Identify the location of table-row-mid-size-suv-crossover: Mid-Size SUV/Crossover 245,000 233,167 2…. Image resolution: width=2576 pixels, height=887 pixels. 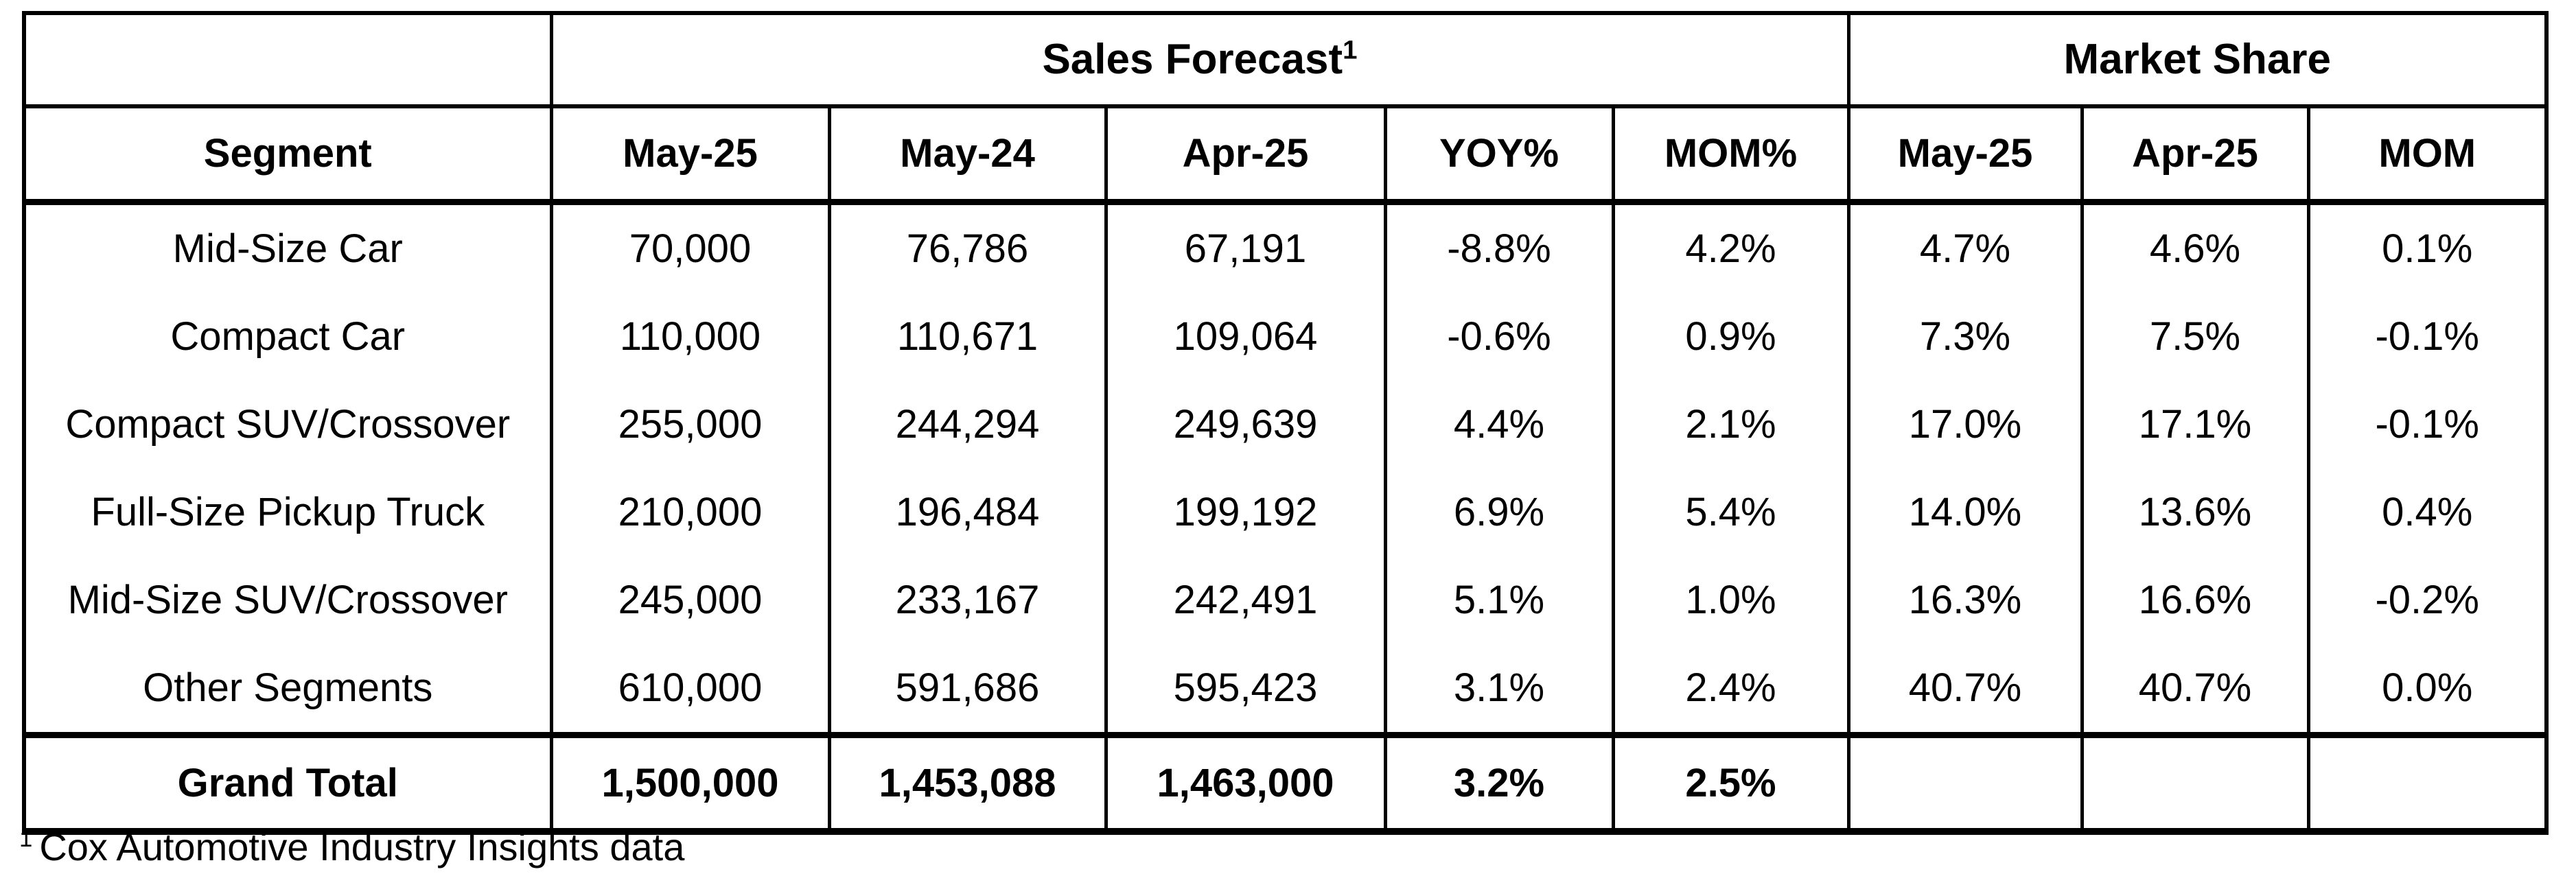
(1285, 600).